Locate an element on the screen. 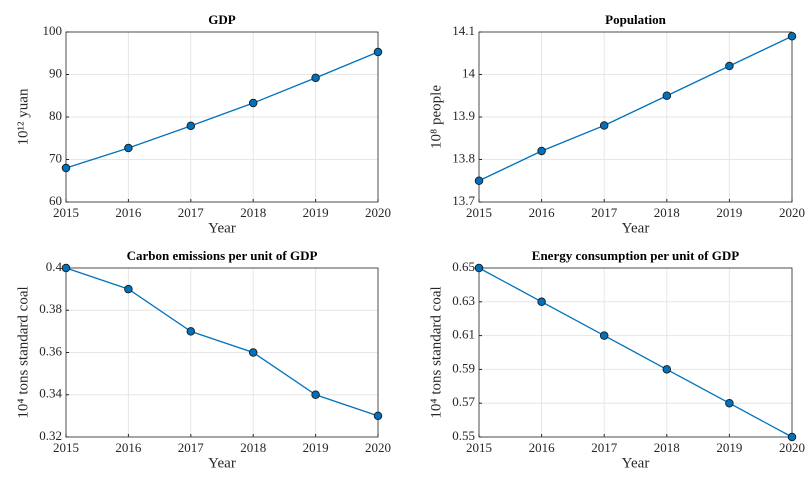  y-tick-label: 13.7 is located at coordinates (463, 200).